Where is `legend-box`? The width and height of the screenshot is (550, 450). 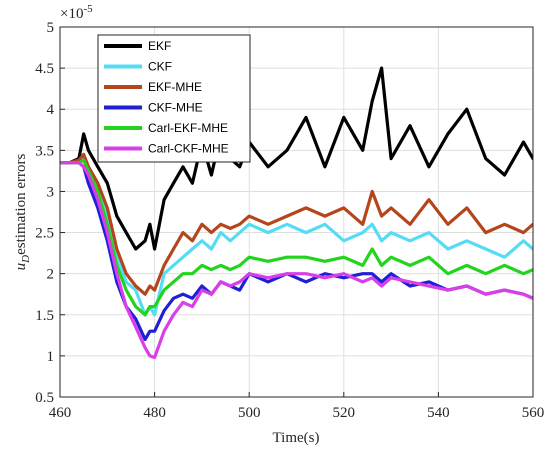
legend-box is located at coordinates (174, 98).